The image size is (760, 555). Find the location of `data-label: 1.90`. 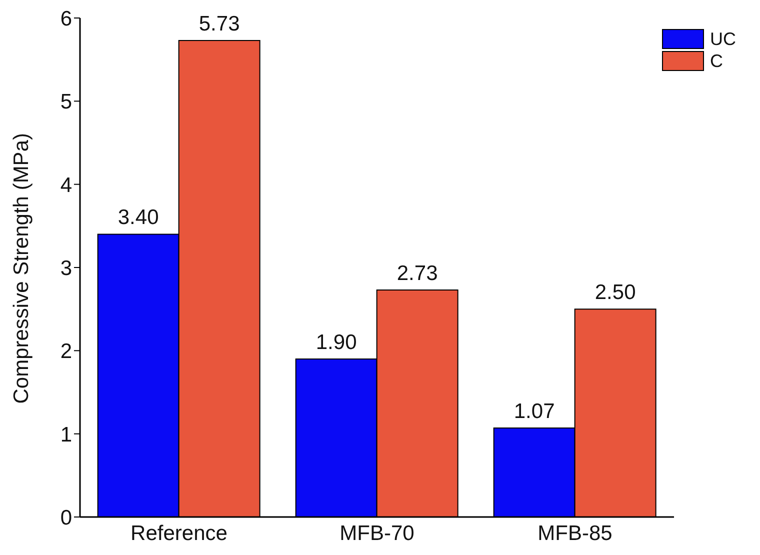

data-label: 1.90 is located at coordinates (336, 342).